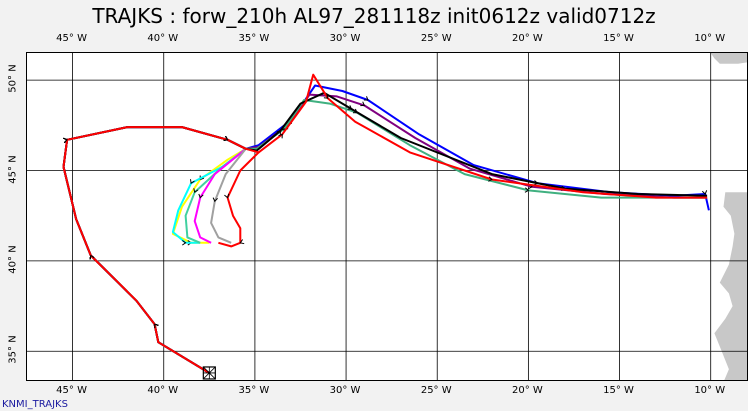 The height and width of the screenshot is (411, 748). I want to click on credit-label: KNMI_TRAJKS, so click(35, 404).